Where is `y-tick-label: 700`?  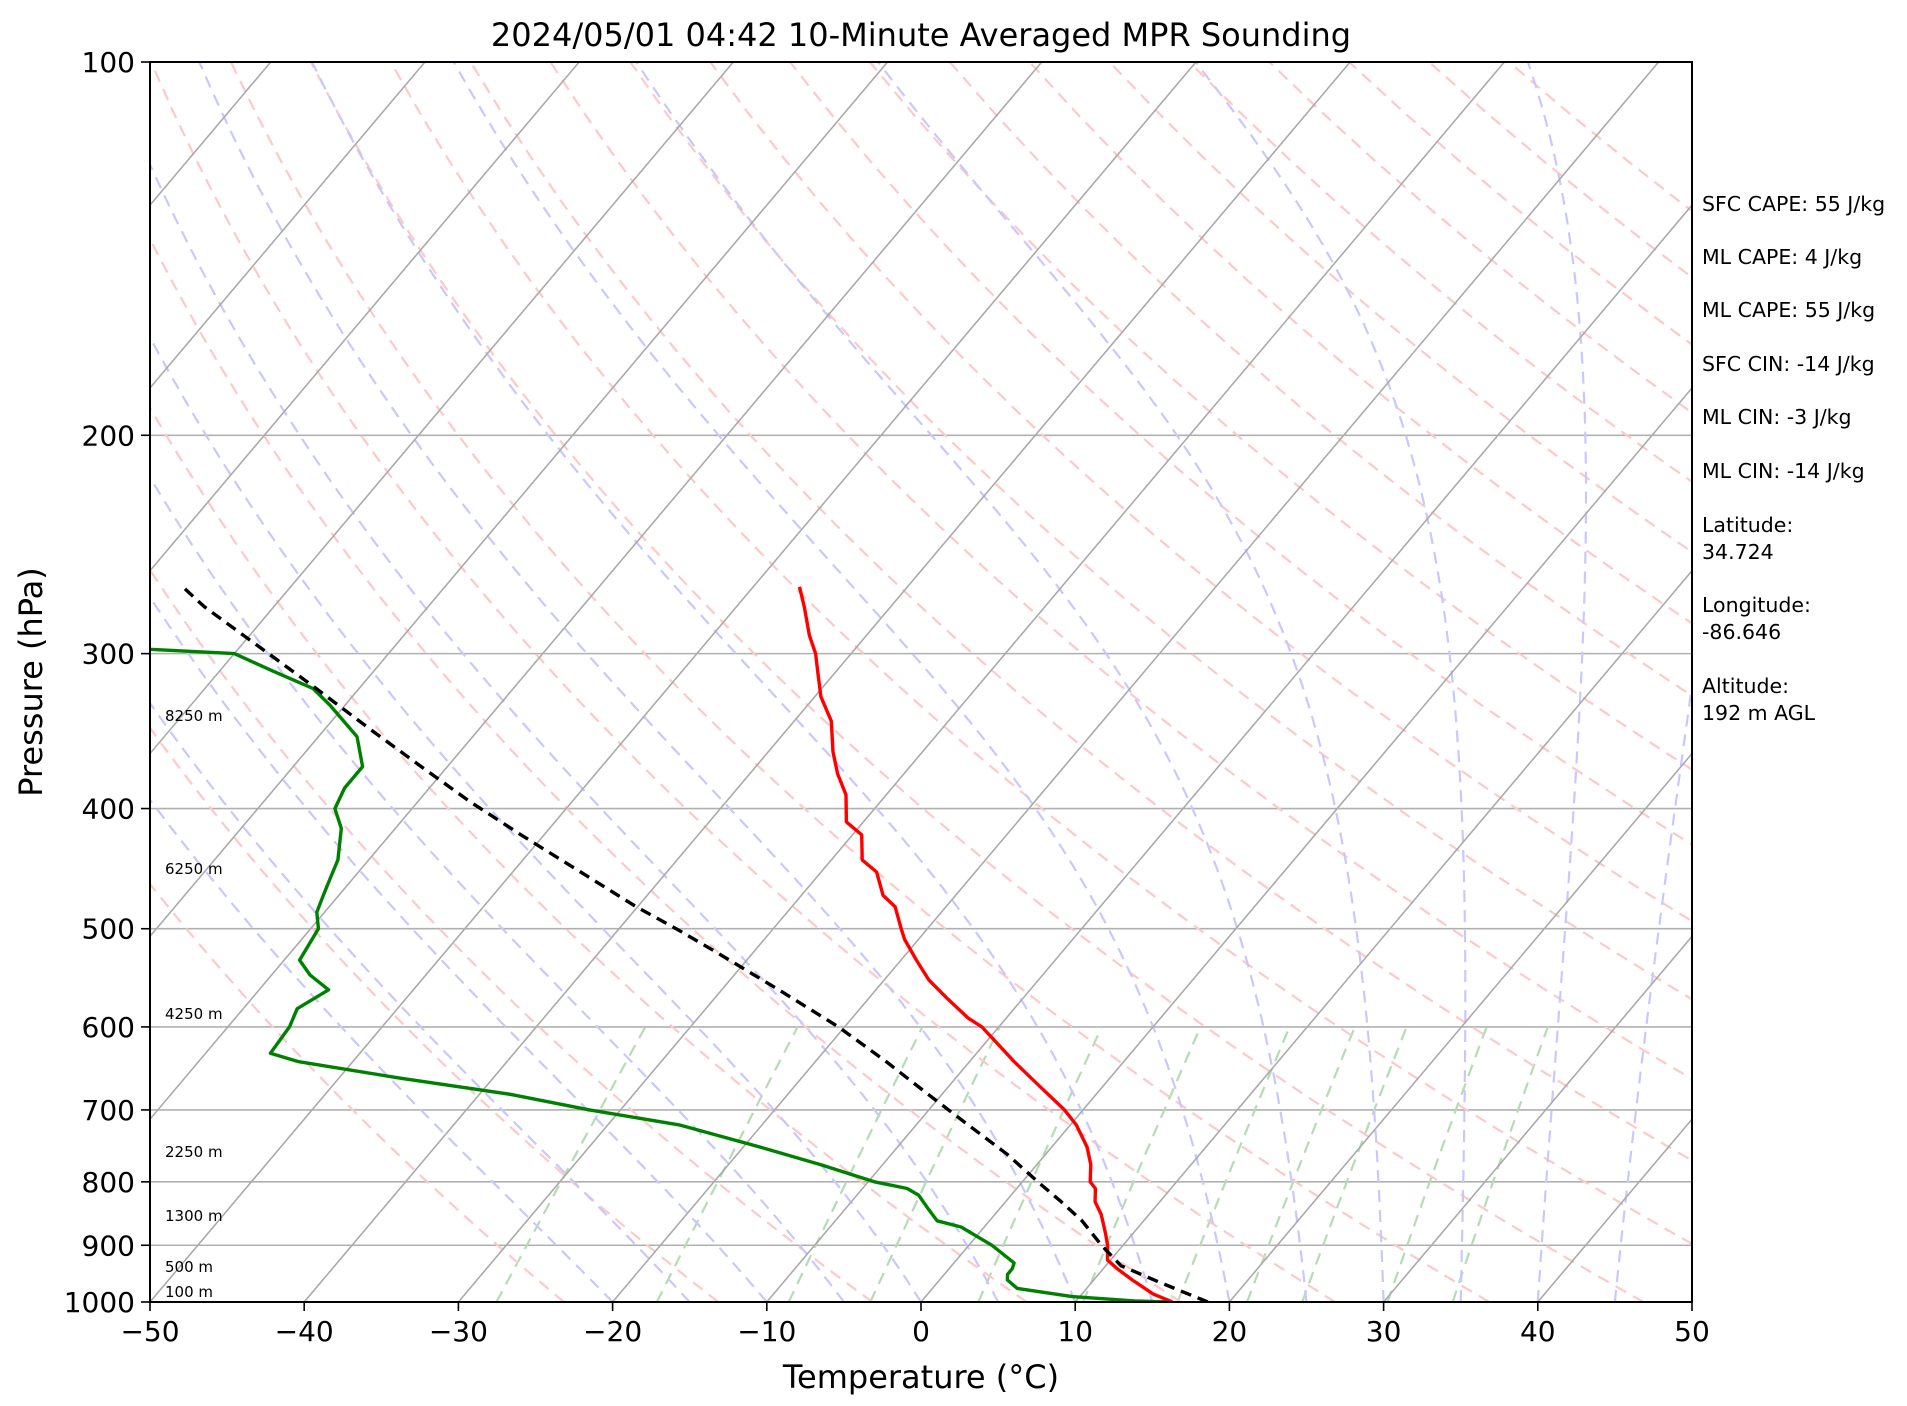
y-tick-label: 700 is located at coordinates (108, 1110).